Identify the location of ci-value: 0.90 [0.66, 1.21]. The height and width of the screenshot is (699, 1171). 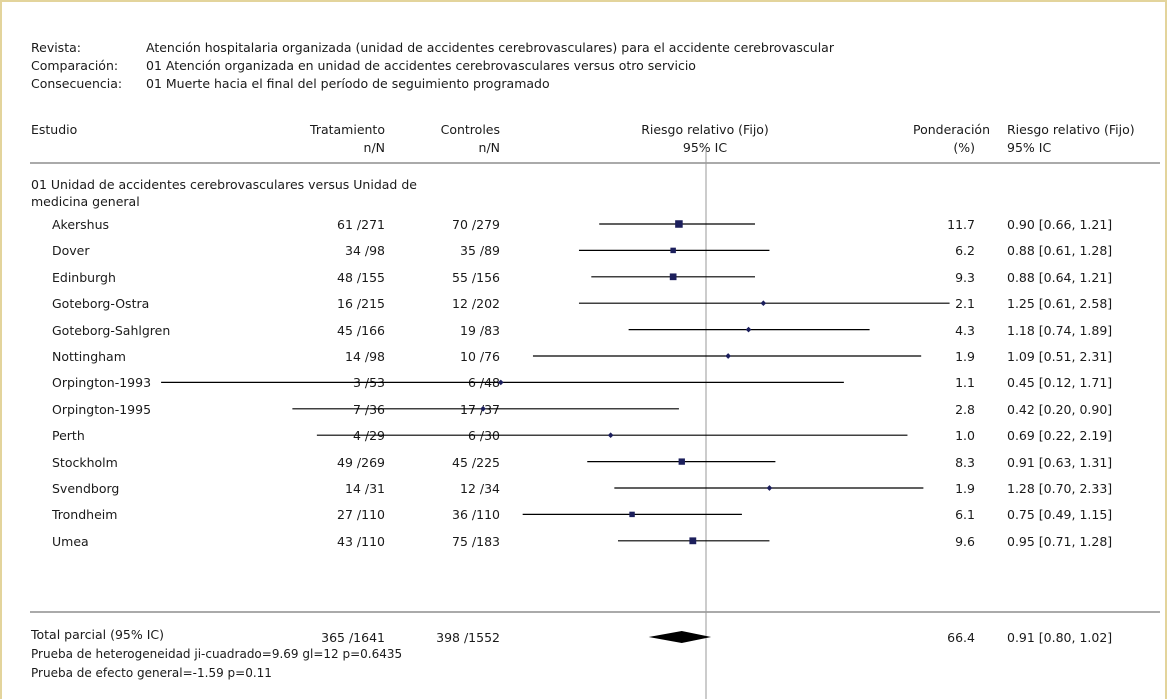
(1060, 224).